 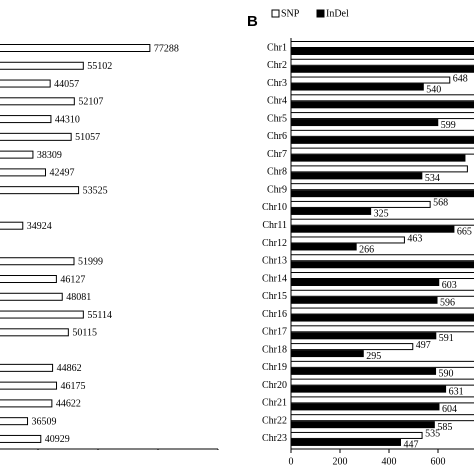 I want to click on value-label: 53525, so click(x=95, y=190).